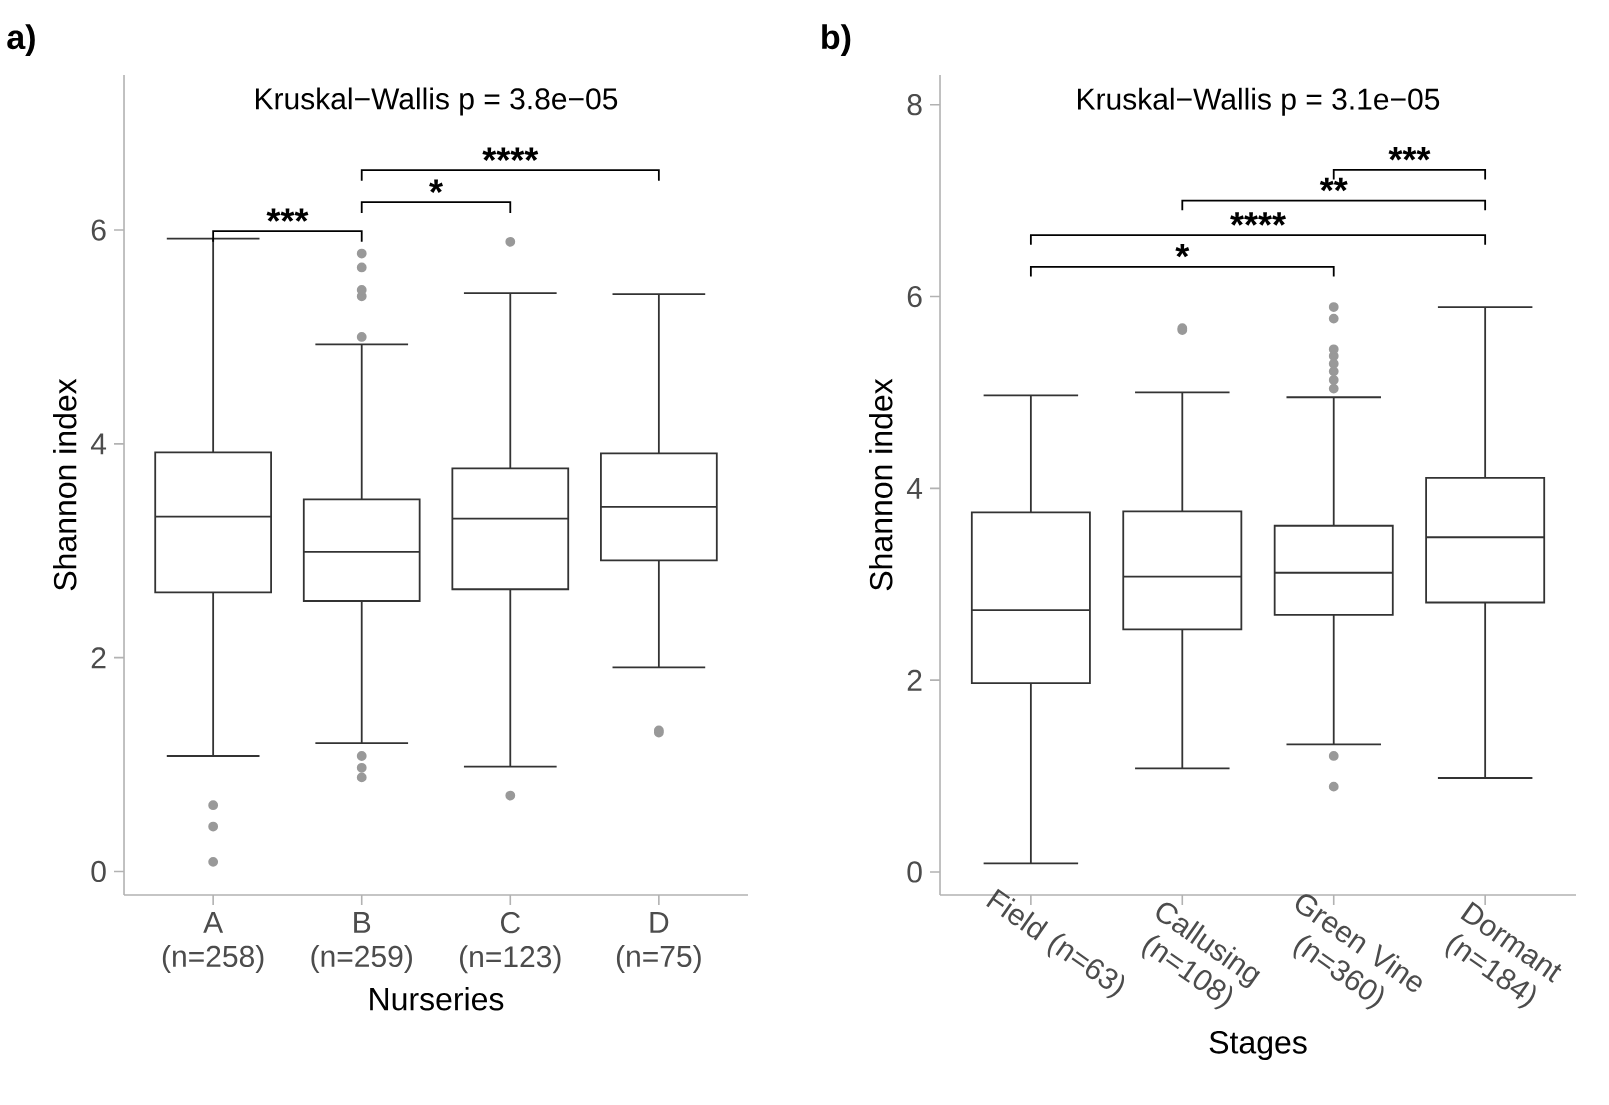  What do you see at coordinates (658, 942) in the screenshot?
I see `x-tick-label: D (n=75)` at bounding box center [658, 942].